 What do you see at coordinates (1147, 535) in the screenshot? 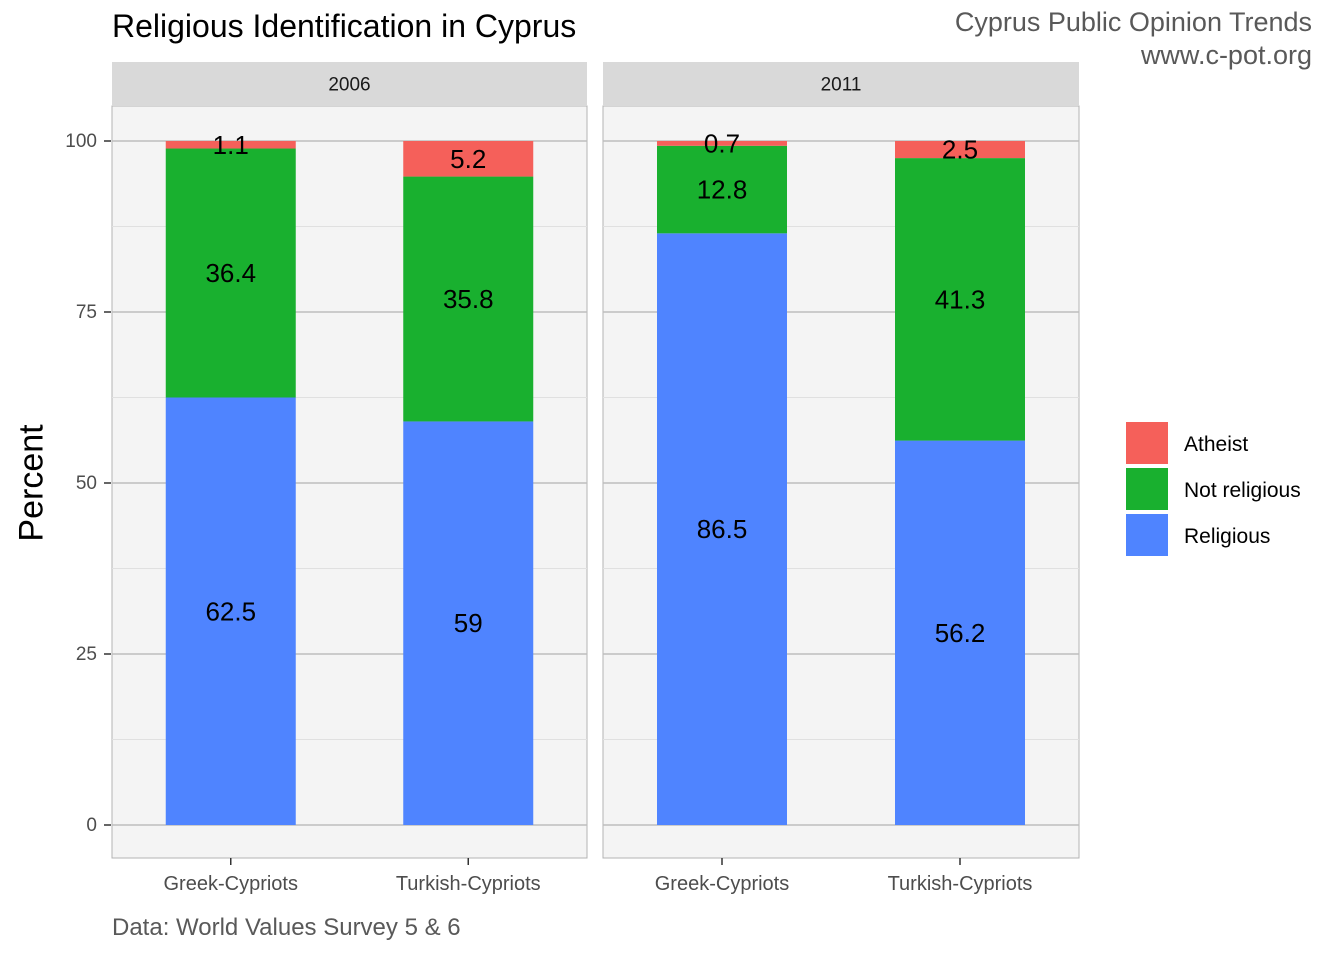
I see `legend-key-religious` at bounding box center [1147, 535].